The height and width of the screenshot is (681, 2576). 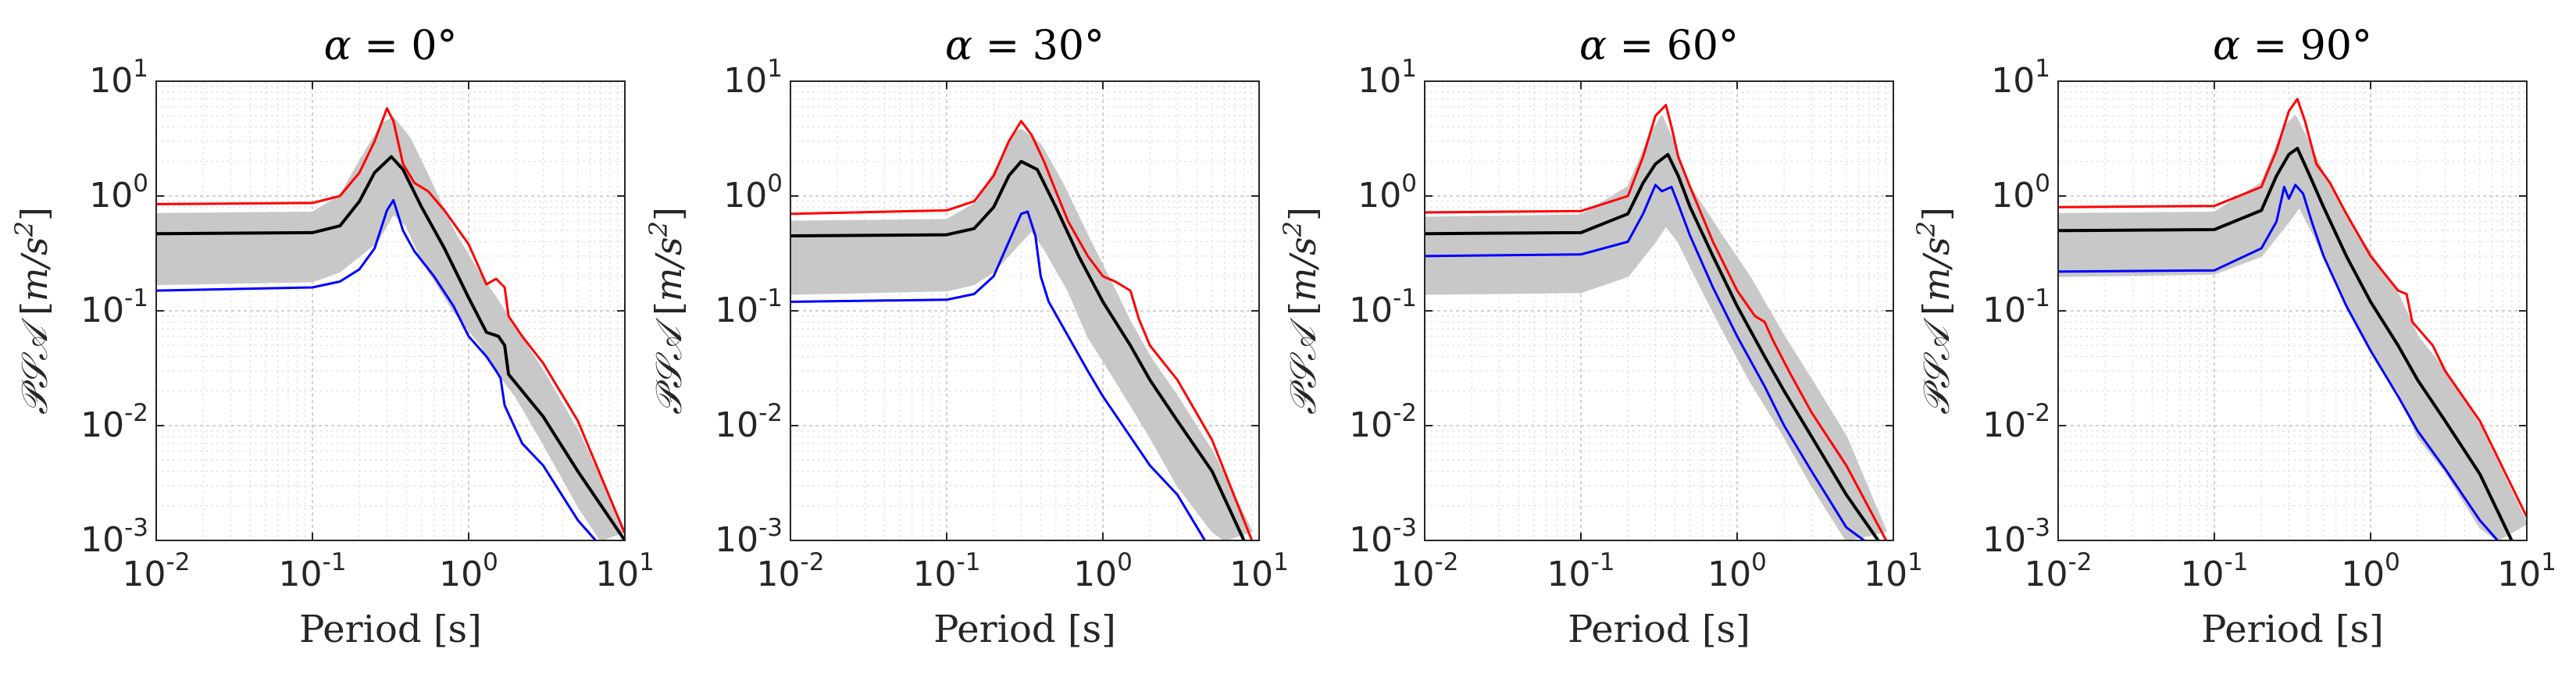 I want to click on chart-title: α = 90°, so click(x=2292, y=46).